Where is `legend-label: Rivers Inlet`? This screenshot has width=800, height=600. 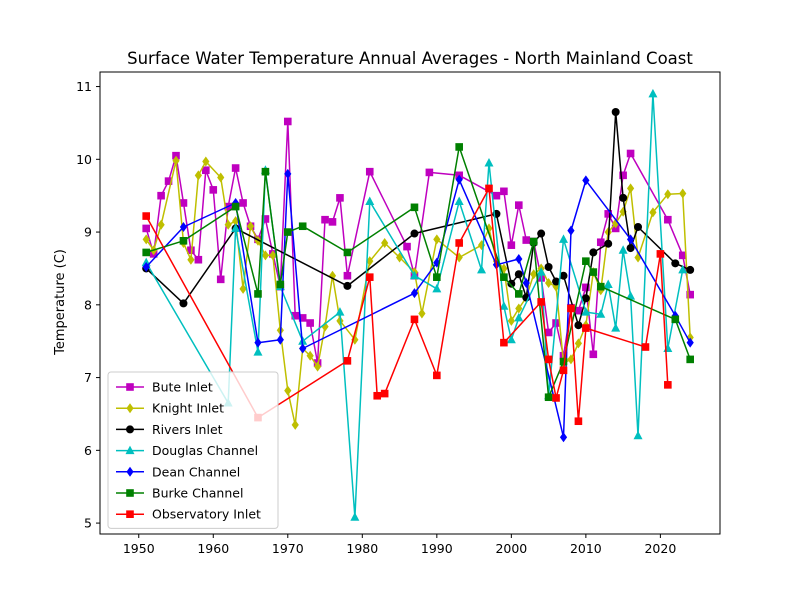
legend-label: Rivers Inlet is located at coordinates (187, 429).